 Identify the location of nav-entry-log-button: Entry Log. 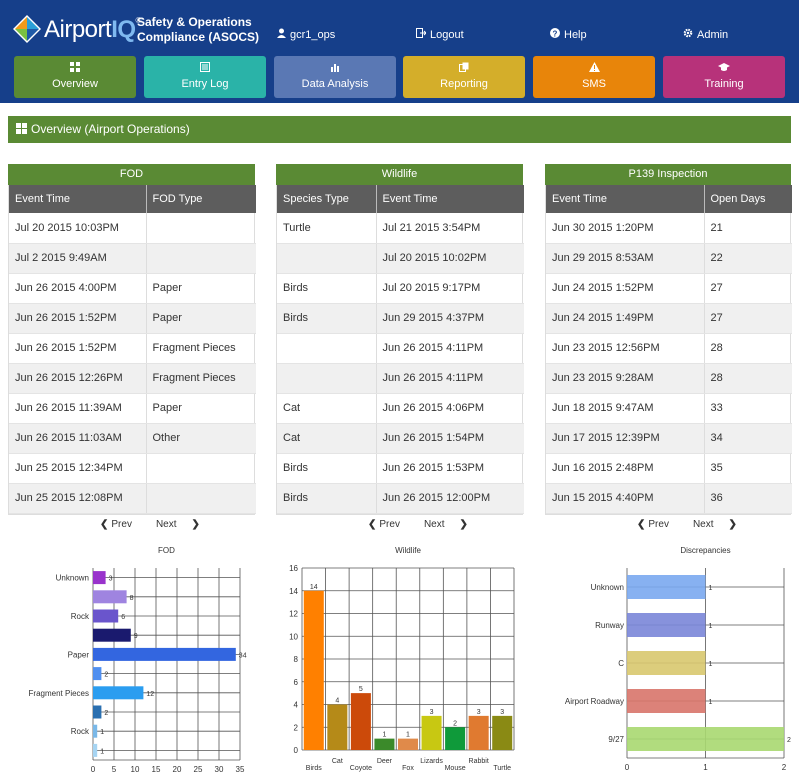
(205, 77).